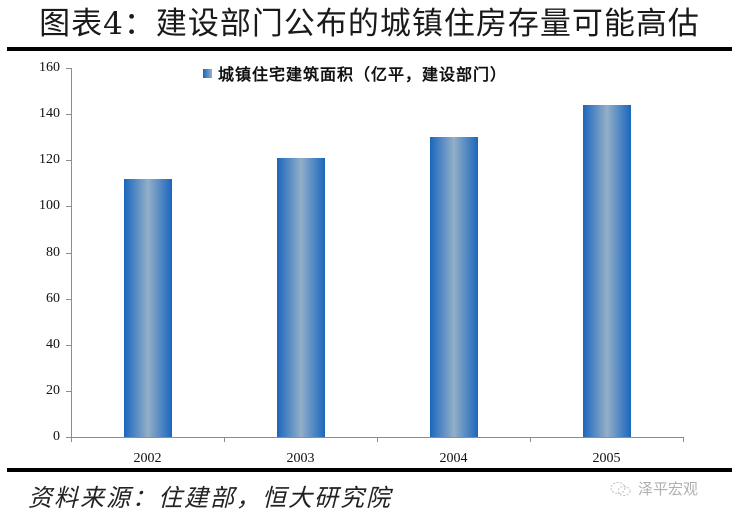  What do you see at coordinates (369, 24) in the screenshot?
I see `chart-title: 图表4：建设部门公布的城镇住房存量可能高估` at bounding box center [369, 24].